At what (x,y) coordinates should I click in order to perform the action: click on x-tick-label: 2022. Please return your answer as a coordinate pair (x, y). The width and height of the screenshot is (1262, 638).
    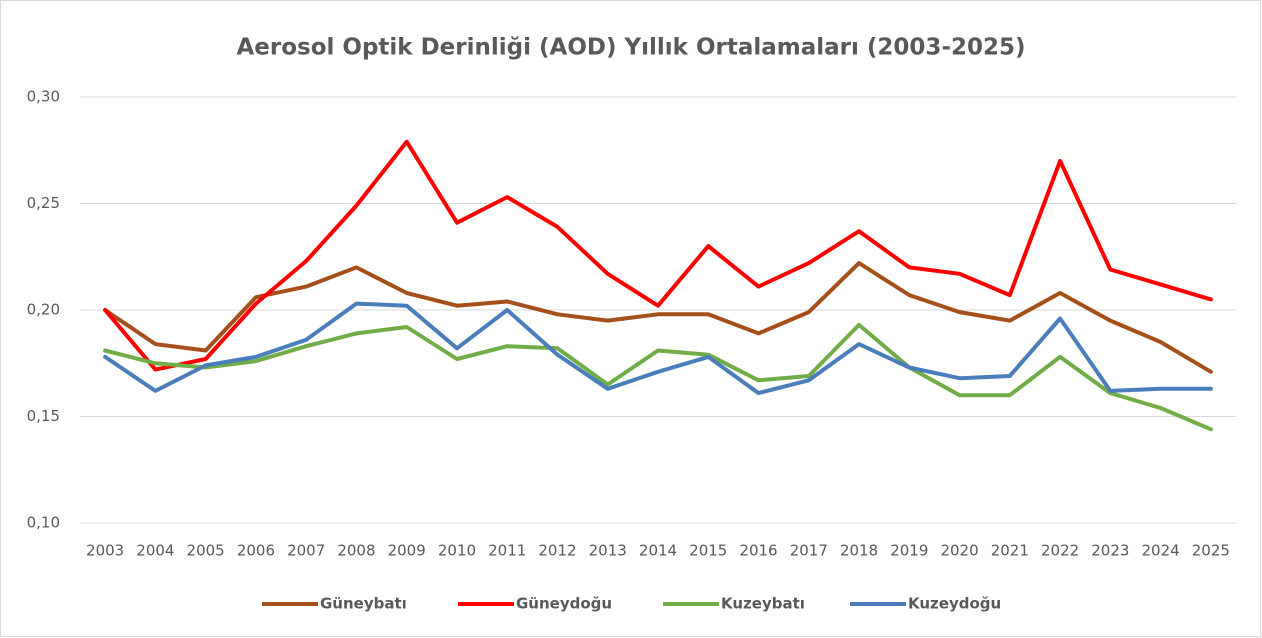
    Looking at the image, I should click on (1060, 551).